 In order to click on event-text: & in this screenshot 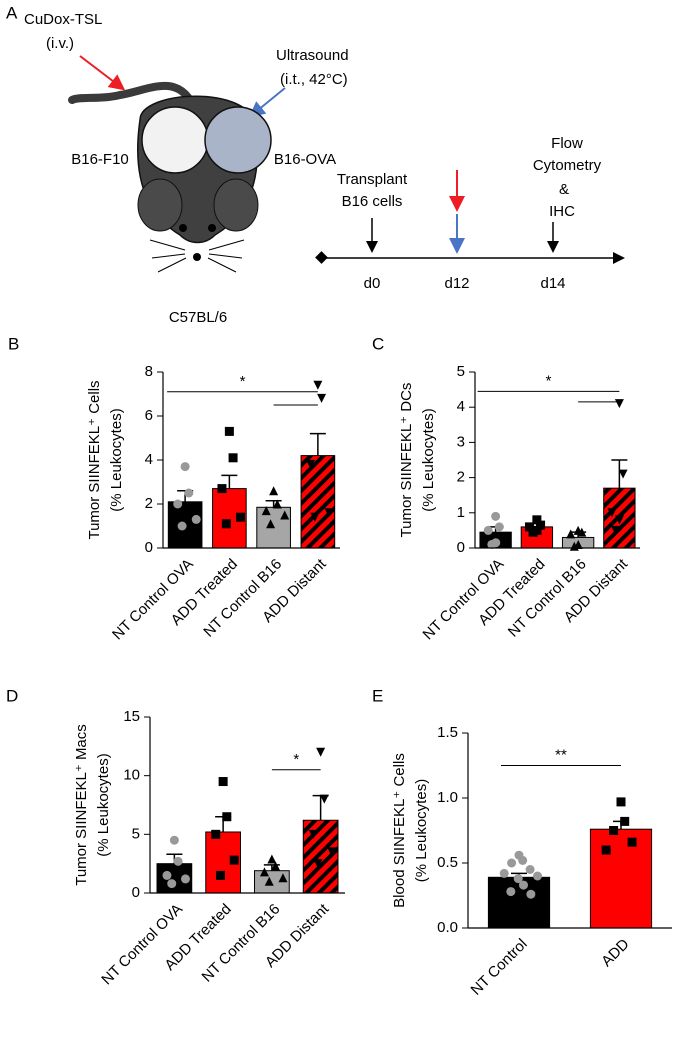, I will do `click(564, 189)`.